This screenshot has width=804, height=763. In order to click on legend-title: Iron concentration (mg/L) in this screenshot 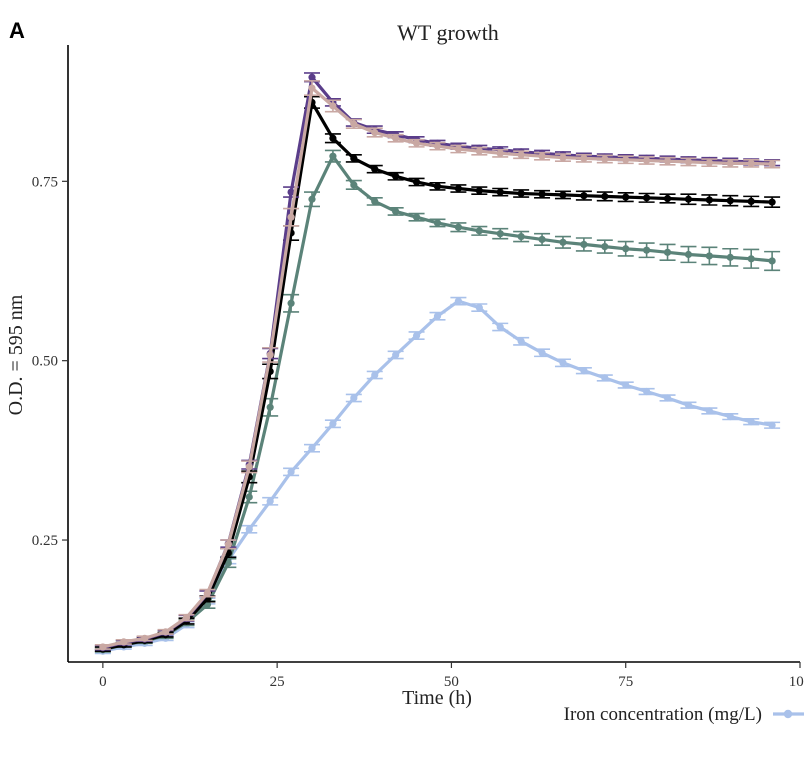, I will do `click(663, 714)`.